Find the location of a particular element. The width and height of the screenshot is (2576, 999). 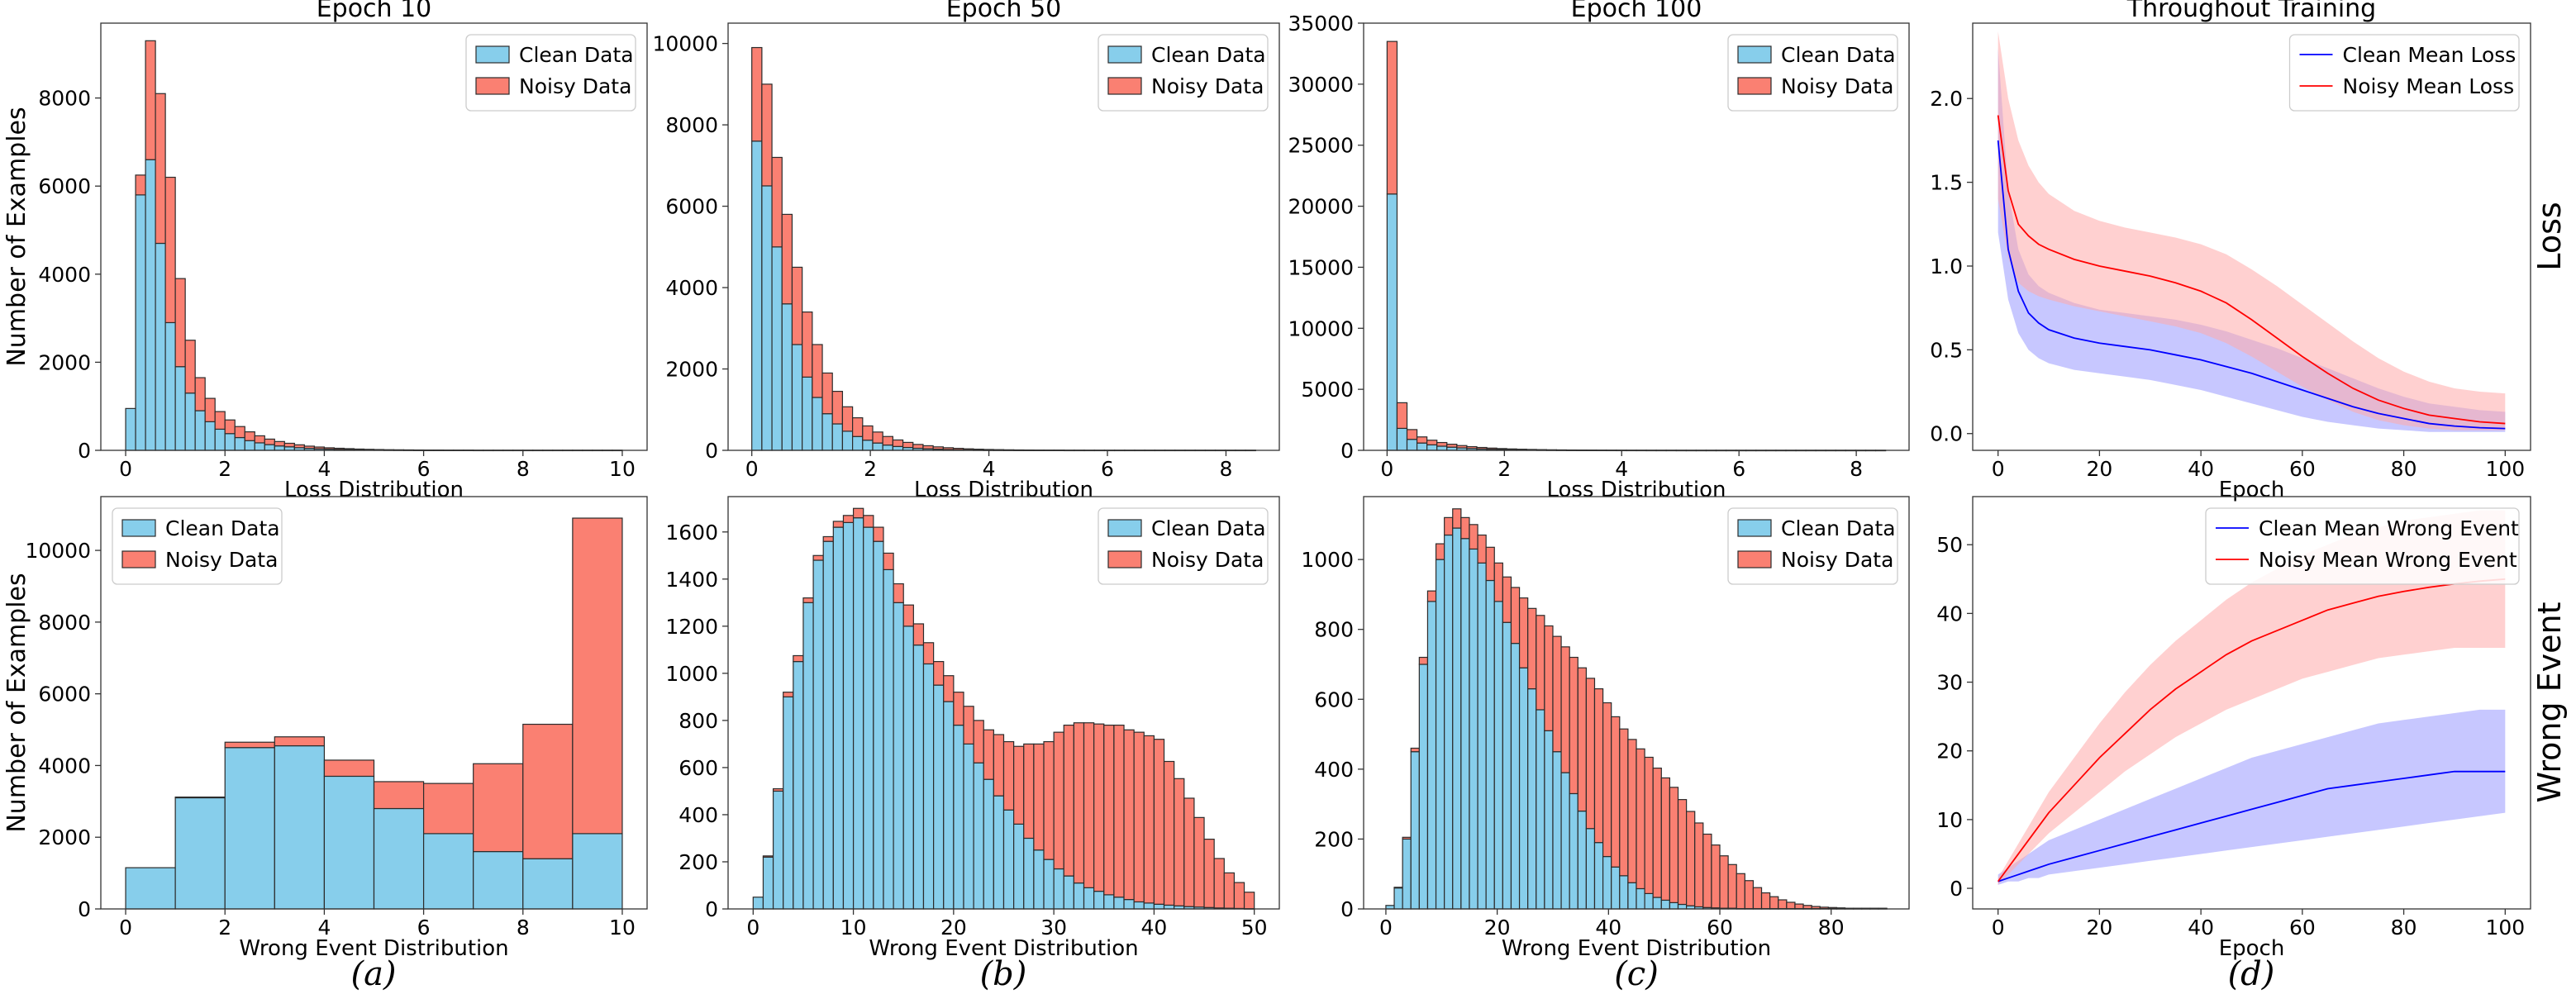

x-tick-label: 100 is located at coordinates (2505, 928).